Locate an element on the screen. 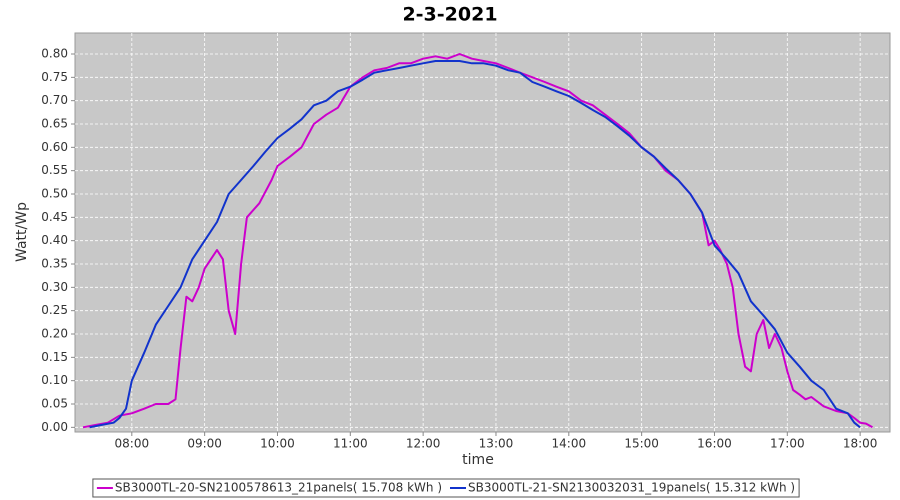  x-tick-label: 17:00 is located at coordinates (787, 444).